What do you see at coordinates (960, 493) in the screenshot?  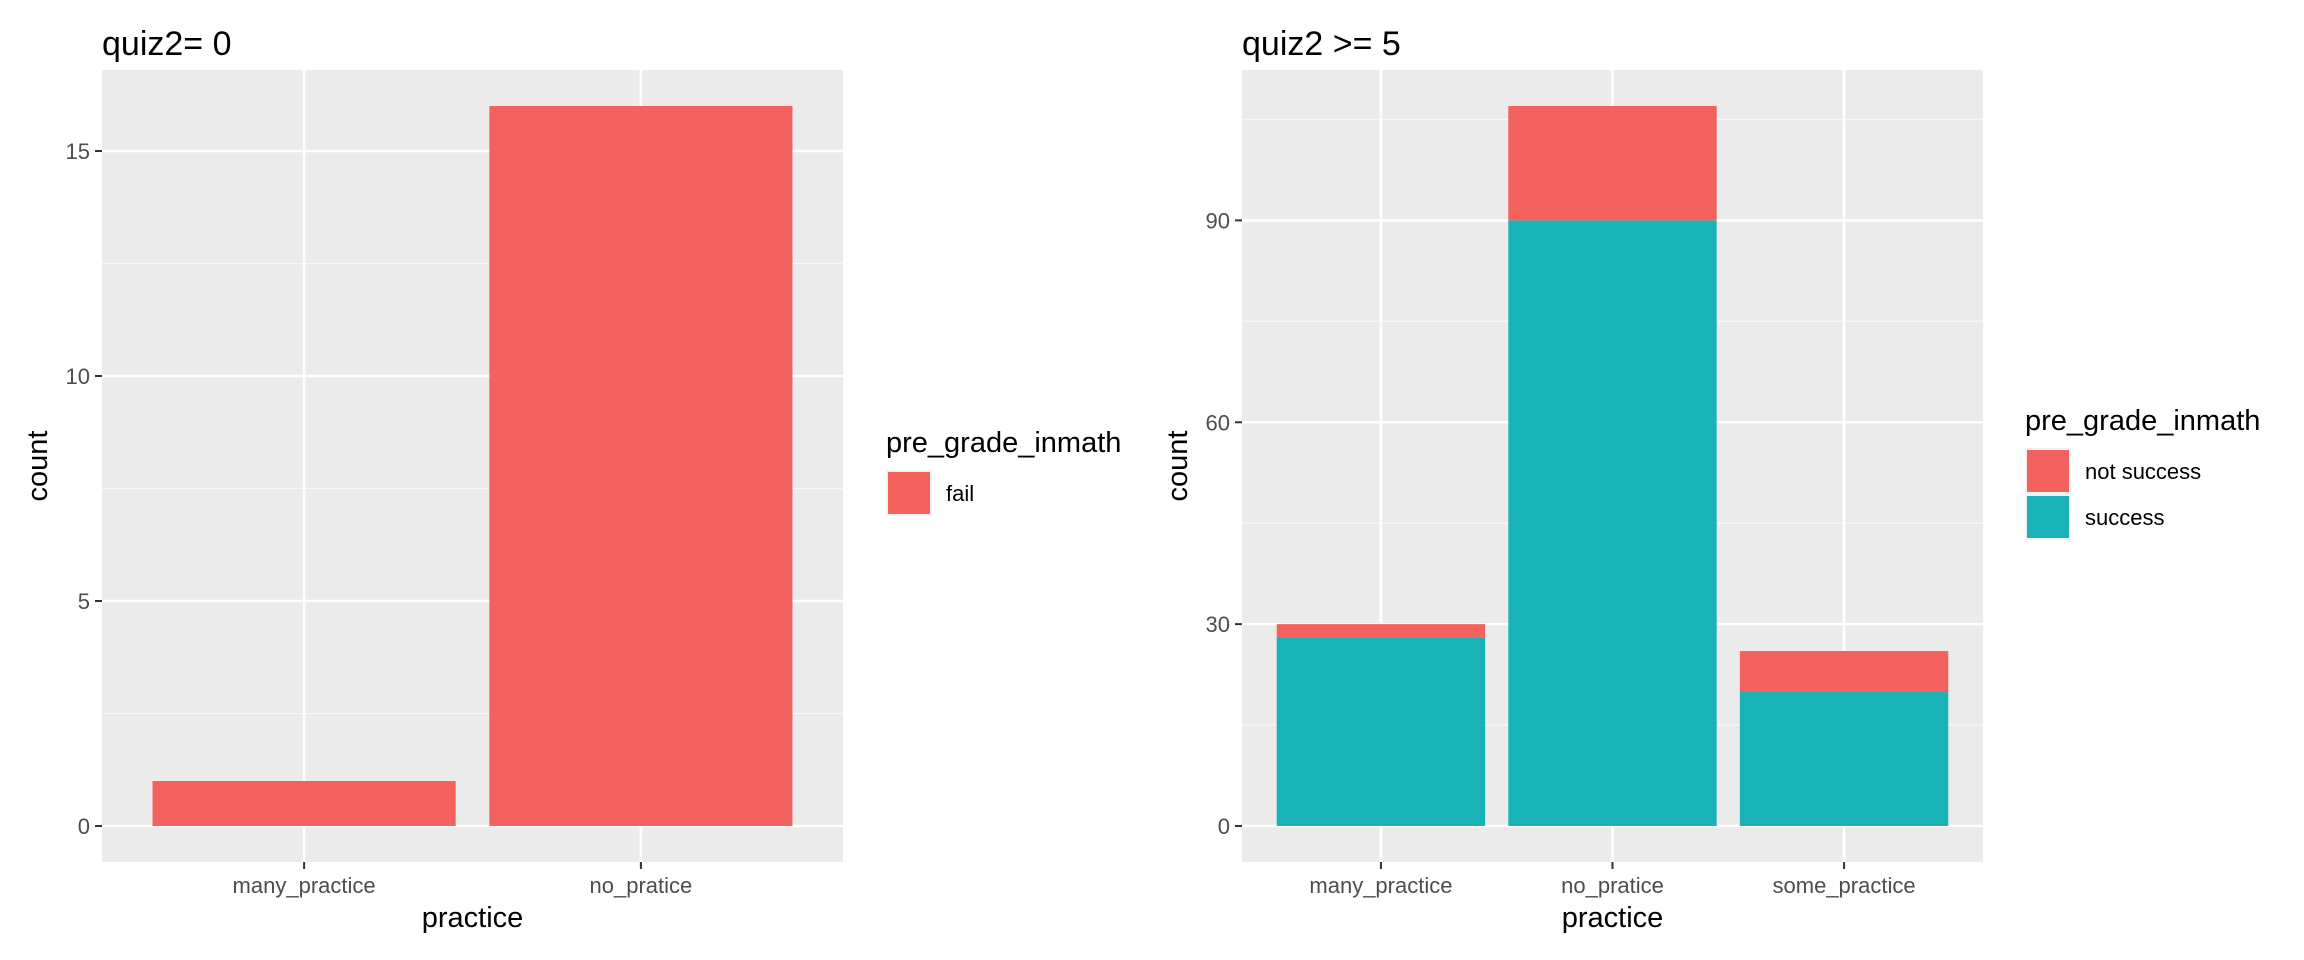 I see `panel1-legend-label-fail: fail` at bounding box center [960, 493].